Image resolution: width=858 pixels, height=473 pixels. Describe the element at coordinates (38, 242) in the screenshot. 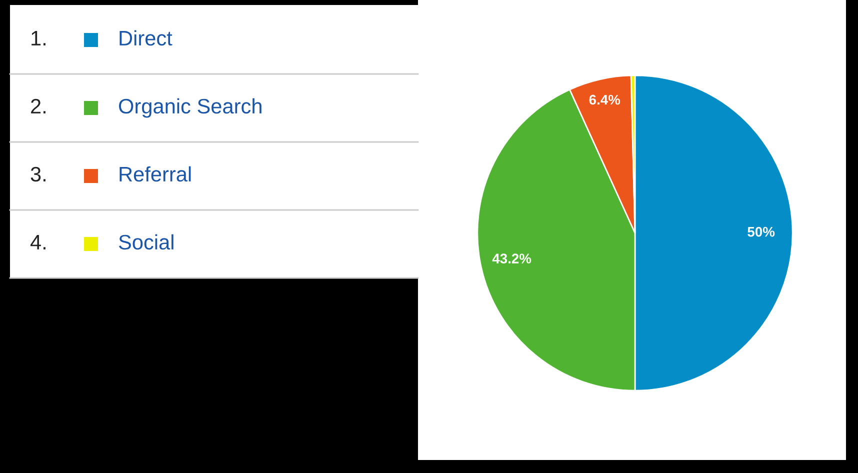

I see `text: 4.` at that location.